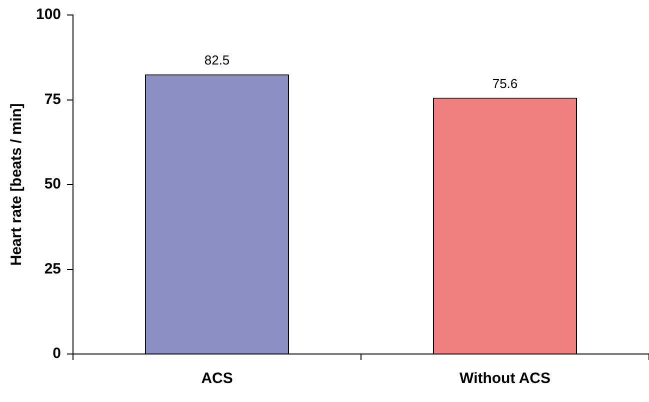  What do you see at coordinates (53, 99) in the screenshot?
I see `y-tick-label: 75` at bounding box center [53, 99].